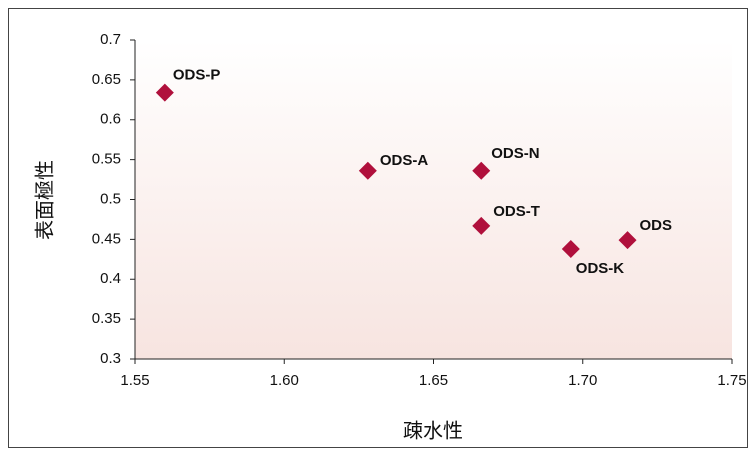 Image resolution: width=751 pixels, height=456 pixels. What do you see at coordinates (197, 75) in the screenshot?
I see `point-label: ODS-P` at bounding box center [197, 75].